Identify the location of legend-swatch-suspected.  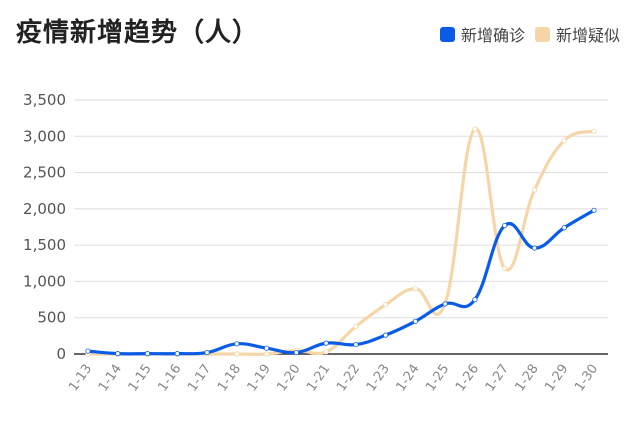
(542, 34).